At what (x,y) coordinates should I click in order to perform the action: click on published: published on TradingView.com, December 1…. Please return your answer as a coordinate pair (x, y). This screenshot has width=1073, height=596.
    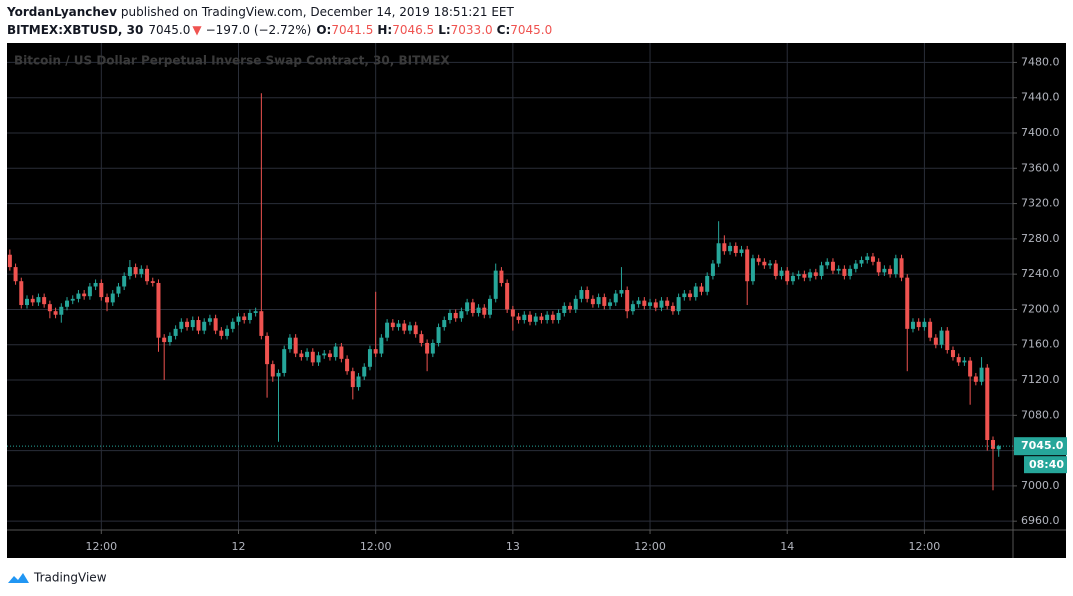
    Looking at the image, I should click on (318, 12).